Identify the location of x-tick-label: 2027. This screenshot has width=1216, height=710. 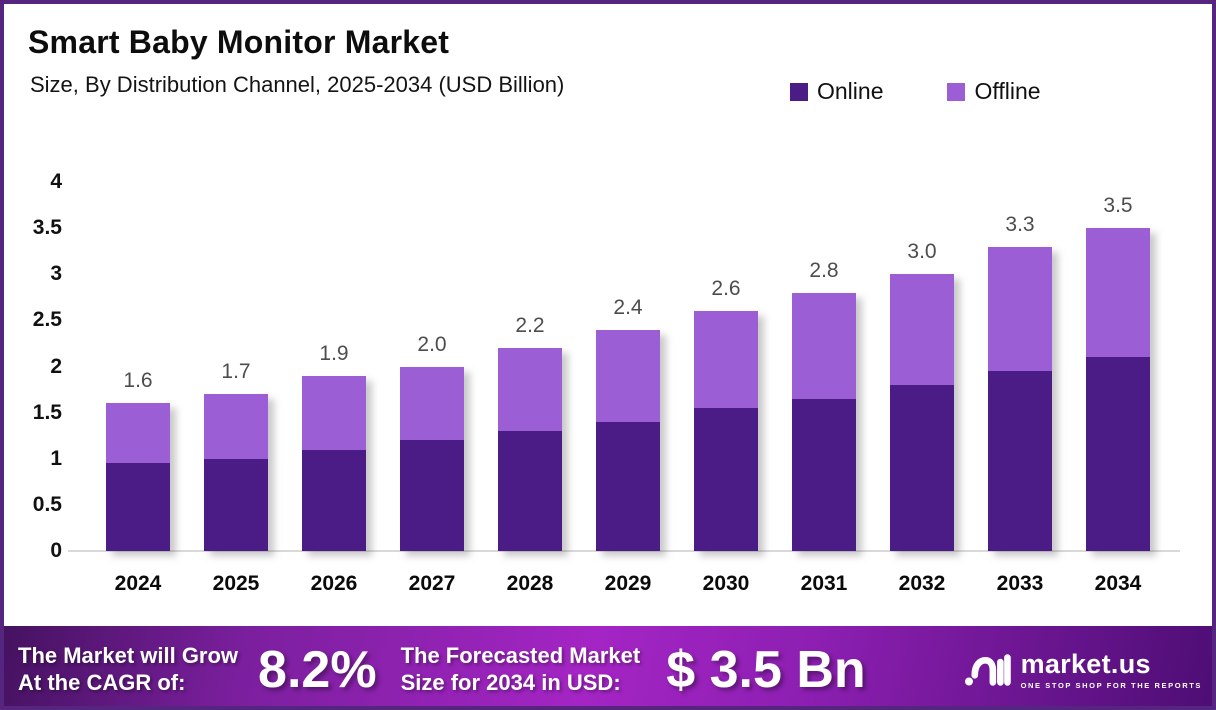
(432, 583).